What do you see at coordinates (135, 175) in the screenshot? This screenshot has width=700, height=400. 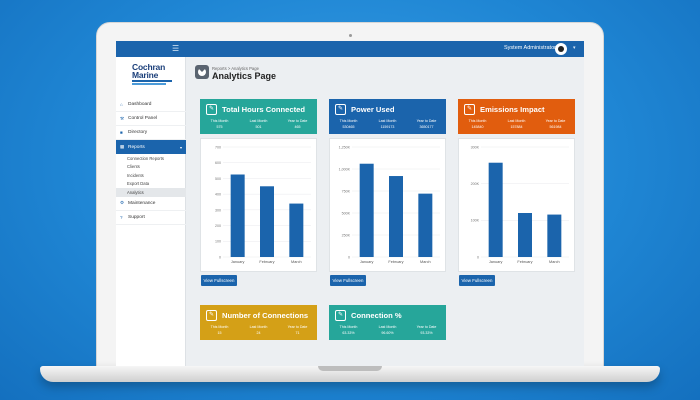 I see `sidebar-subitem-label: Incidents` at bounding box center [135, 175].